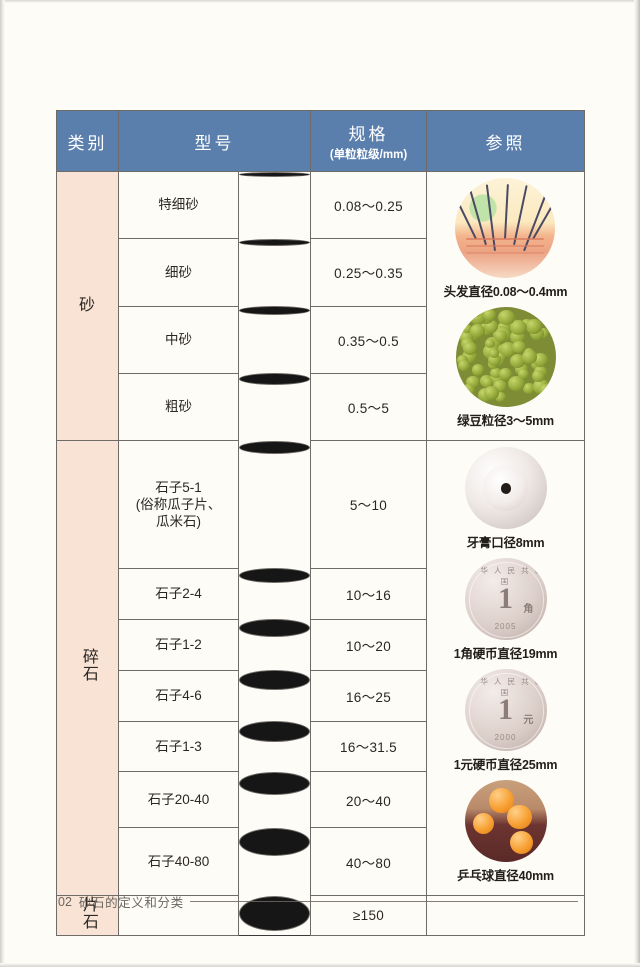 The image size is (640, 967). What do you see at coordinates (320, 965) in the screenshot?
I see `page-edge-bottom` at bounding box center [320, 965].